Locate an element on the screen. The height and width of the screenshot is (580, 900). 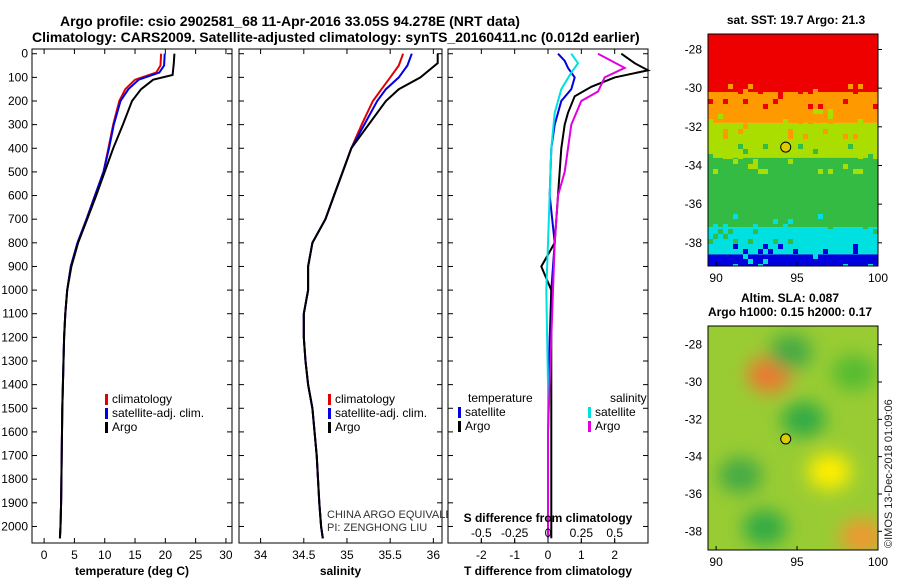
temperature-legend-swatch is located at coordinates (106, 413).